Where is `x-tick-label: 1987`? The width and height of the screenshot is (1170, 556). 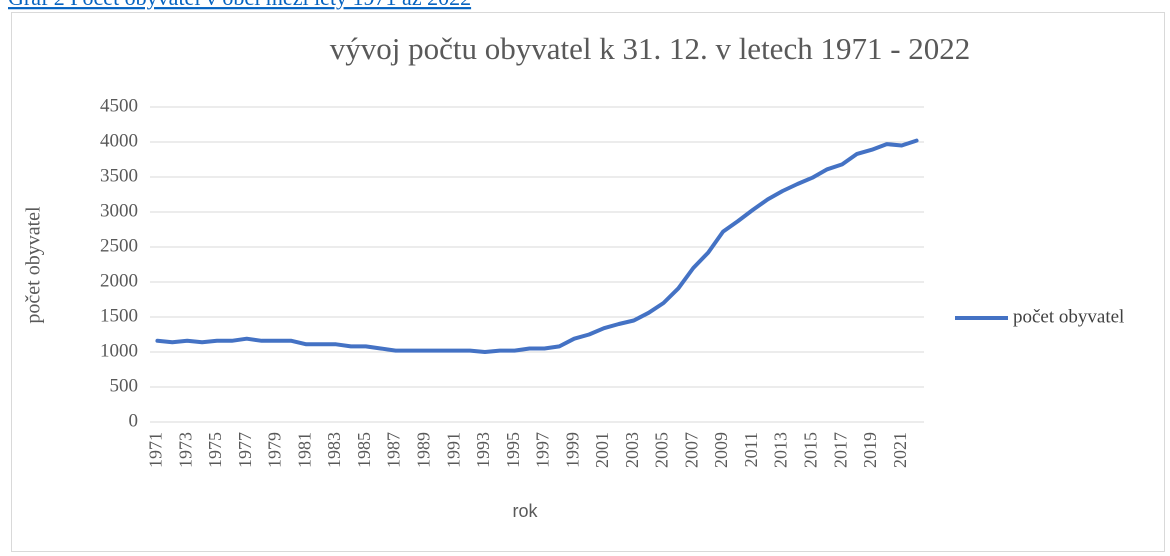
x-tick-label: 1987 is located at coordinates (394, 450).